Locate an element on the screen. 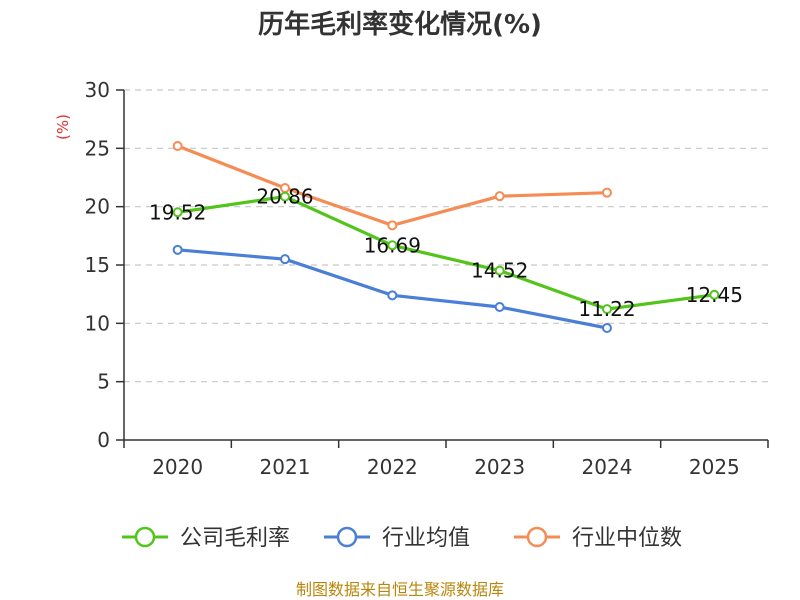  data-label: 14.52 is located at coordinates (499, 271).